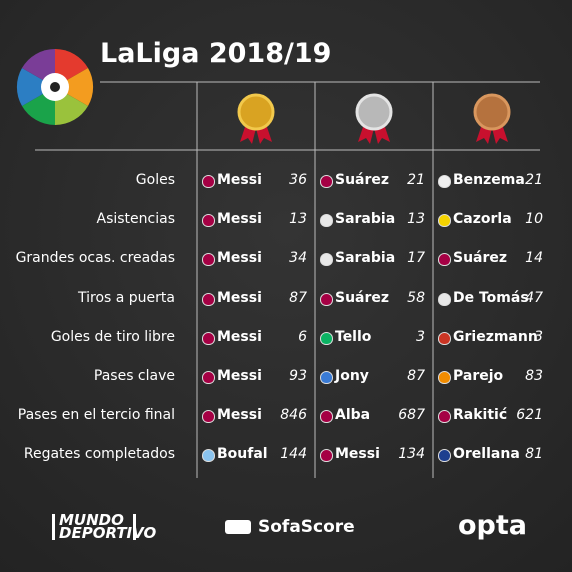 The width and height of the screenshot is (572, 572). I want to click on player-name: Griezmann, so click(495, 336).